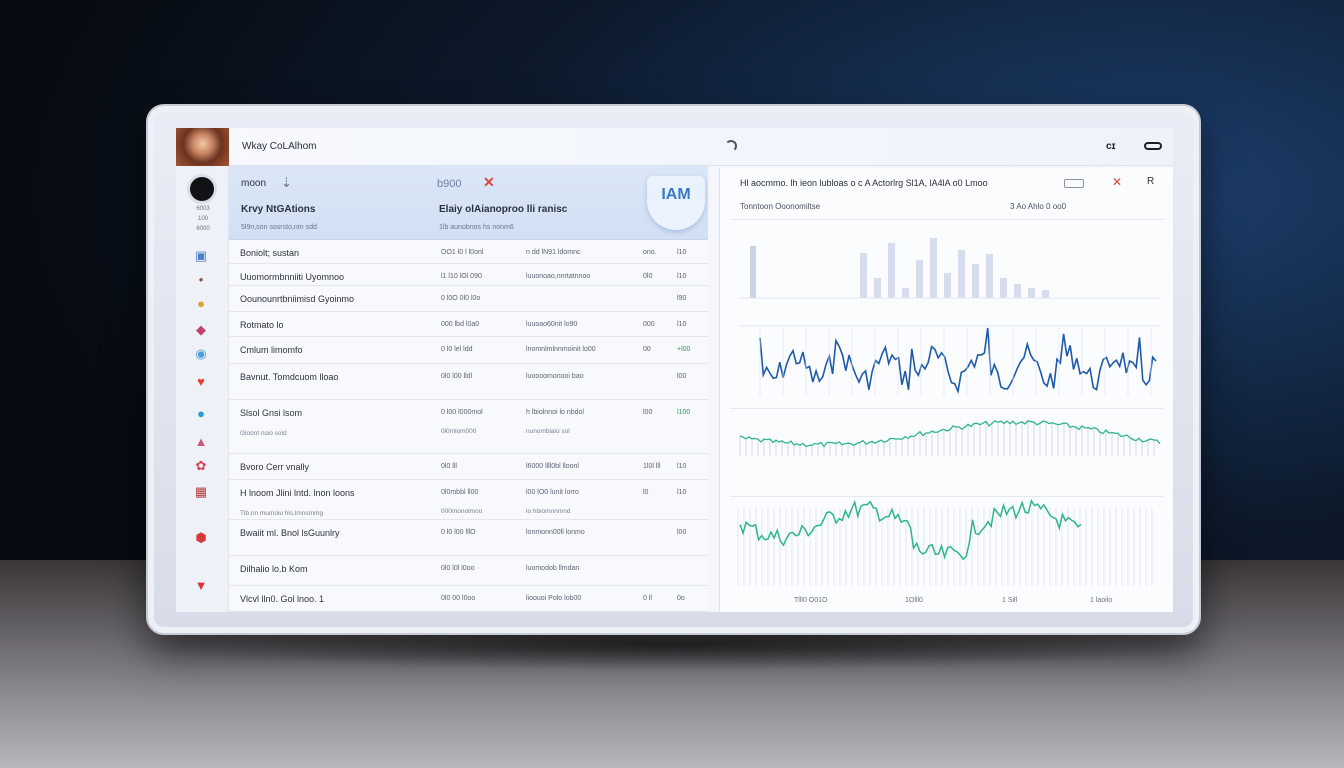 This screenshot has height=768, width=1344. I want to click on app-title: Wkay CoLAlhom, so click(279, 146).